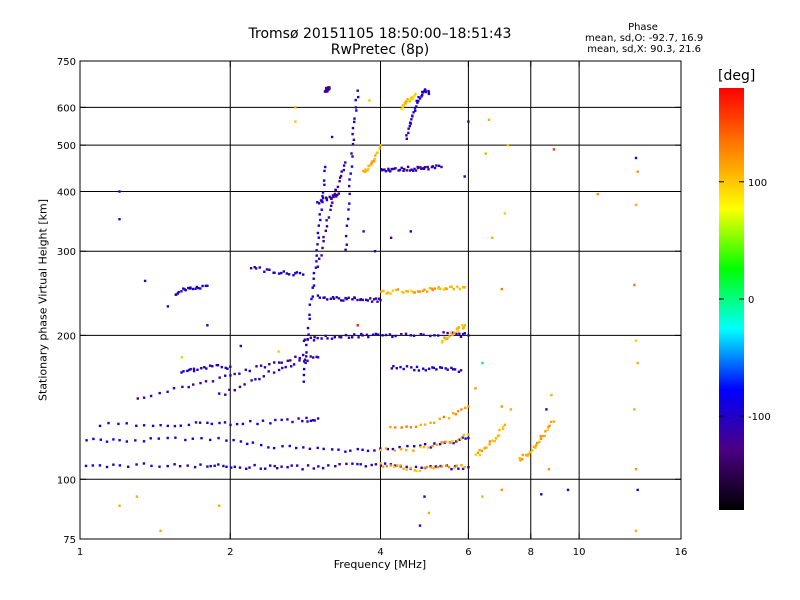 This screenshot has height=600, width=800. What do you see at coordinates (380, 552) in the screenshot?
I see `x-tick-label: 4` at bounding box center [380, 552].